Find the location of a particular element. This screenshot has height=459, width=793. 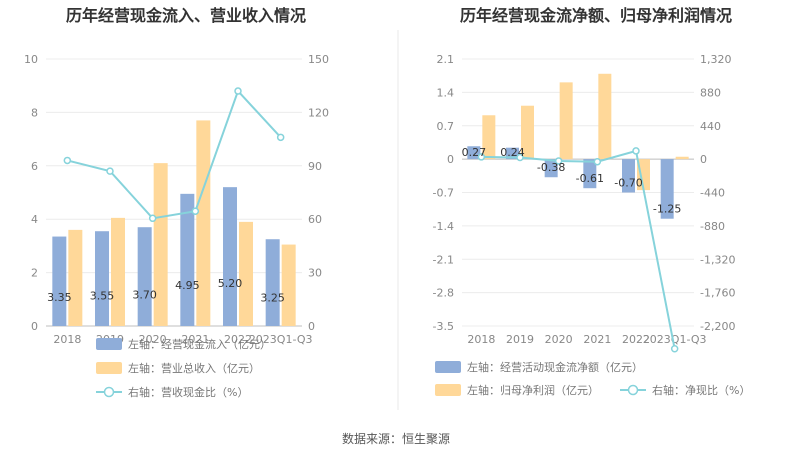

y-tick-right: 1,320 is located at coordinates (716, 59).